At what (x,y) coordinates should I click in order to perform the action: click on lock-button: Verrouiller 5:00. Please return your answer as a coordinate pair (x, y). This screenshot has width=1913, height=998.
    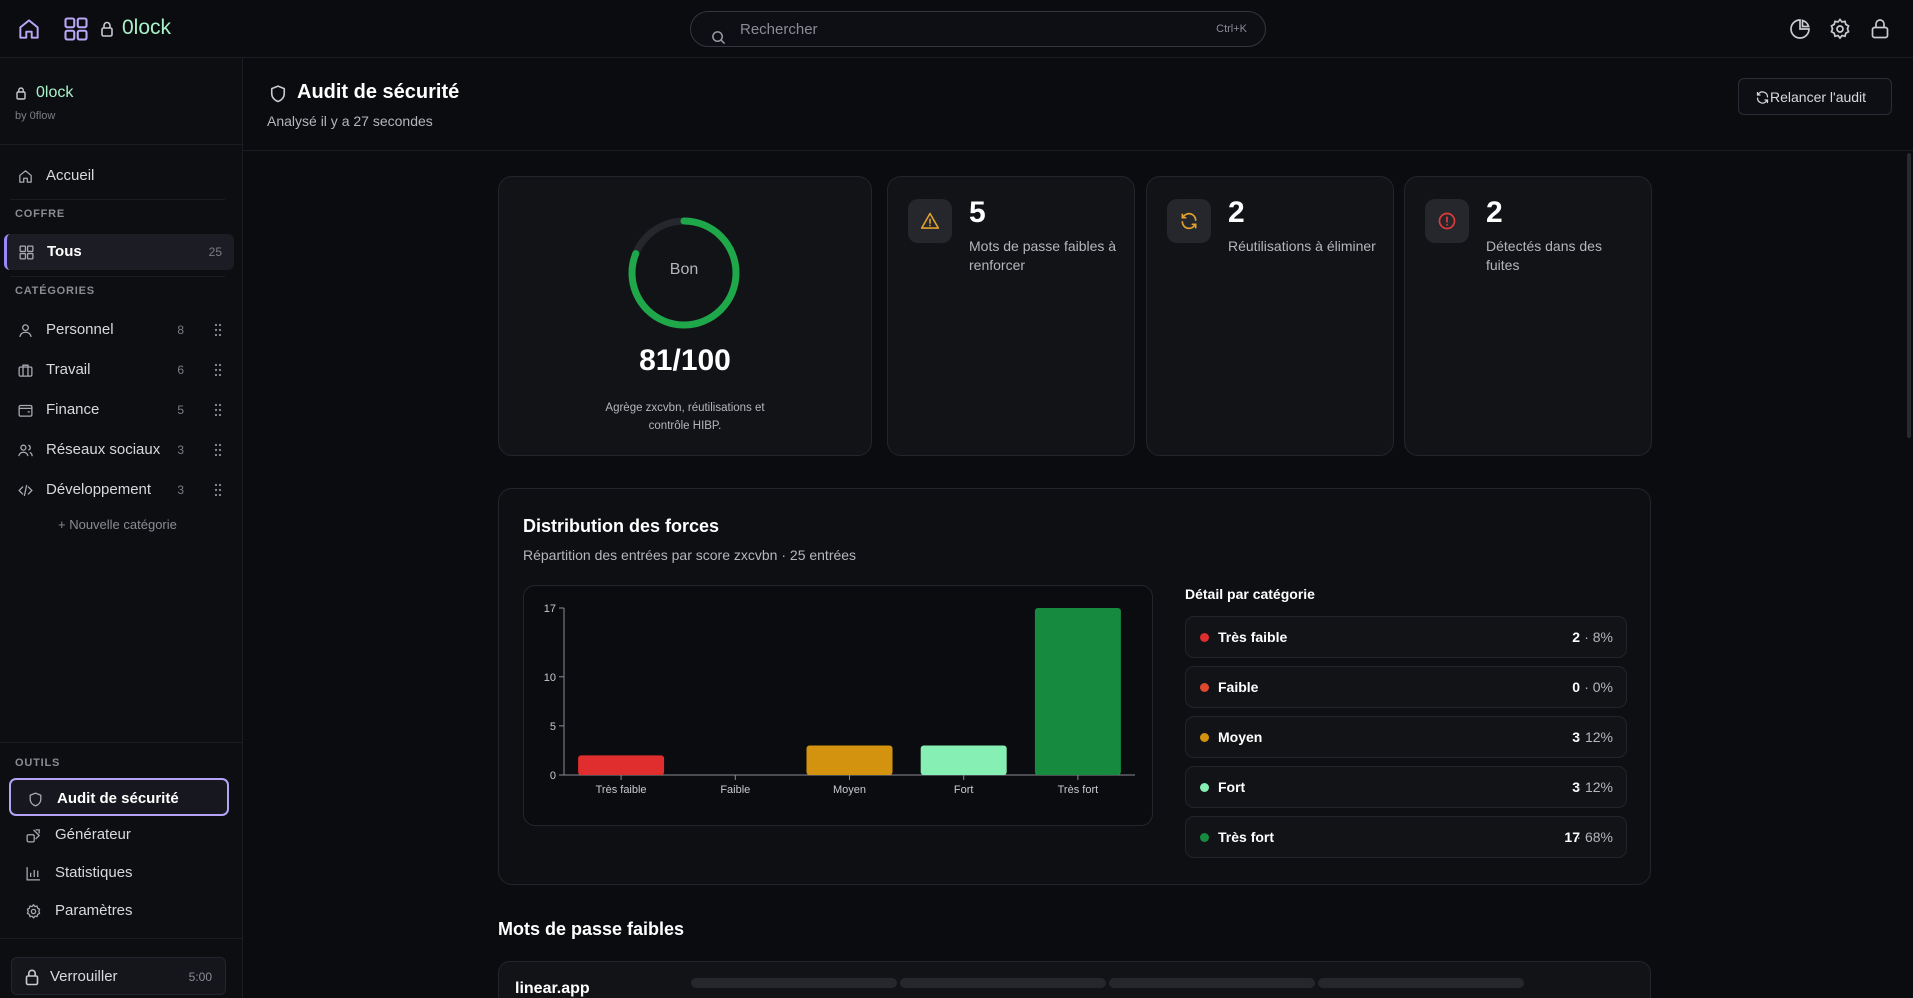
    Looking at the image, I should click on (118, 976).